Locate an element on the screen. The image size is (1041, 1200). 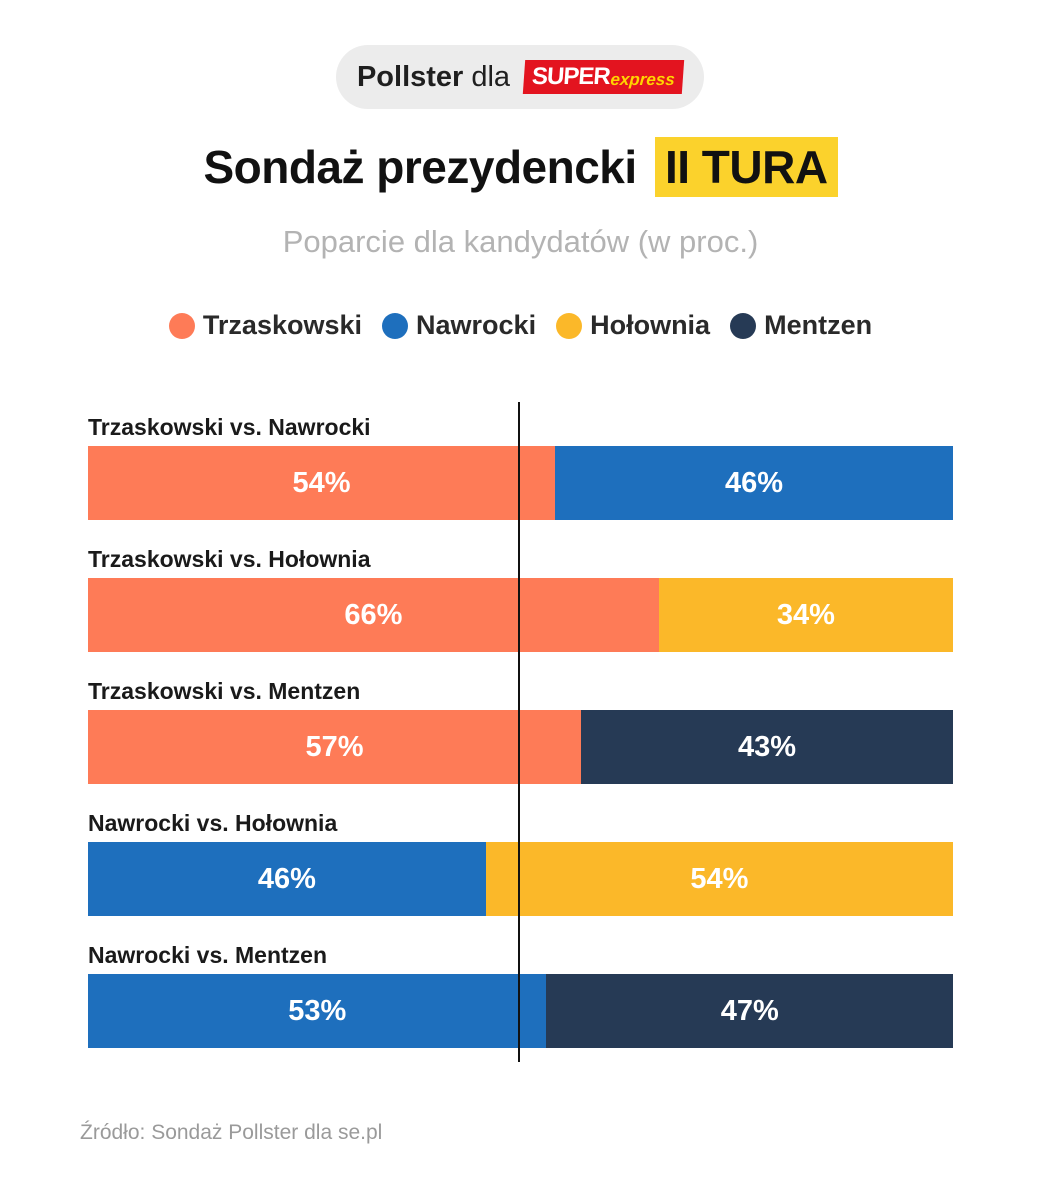
matchup-label-4: Nawrocki vs. Mentzen is located at coordinates (208, 955).